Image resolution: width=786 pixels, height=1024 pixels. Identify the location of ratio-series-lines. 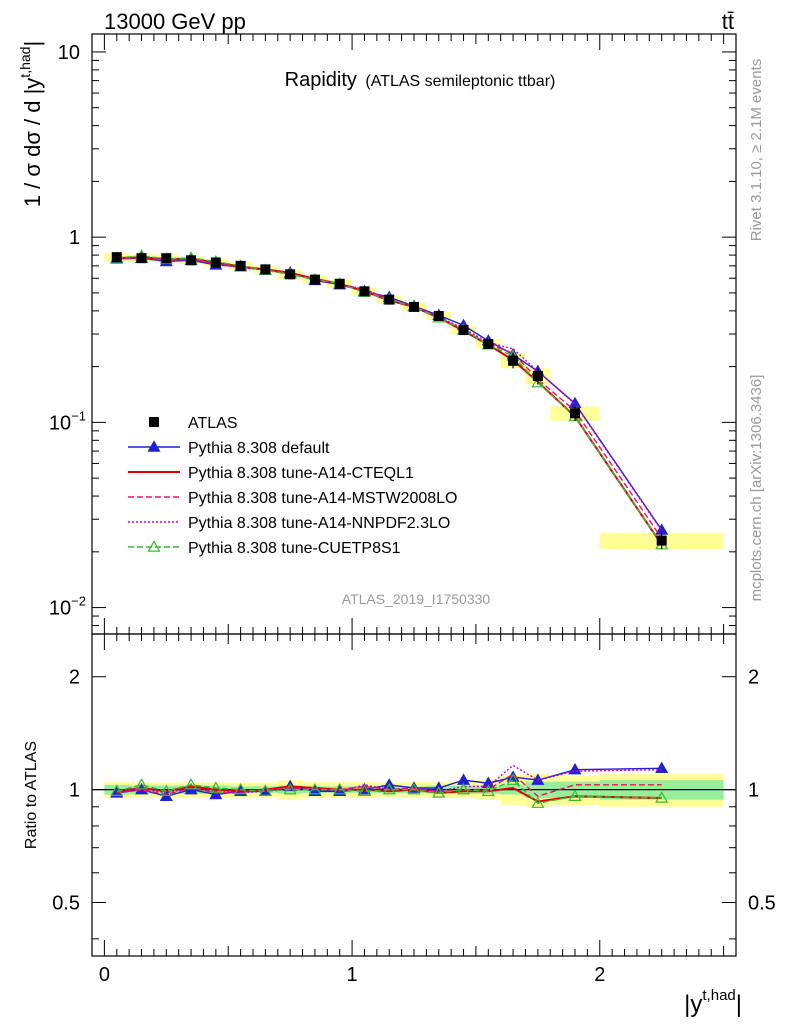
(389, 784).